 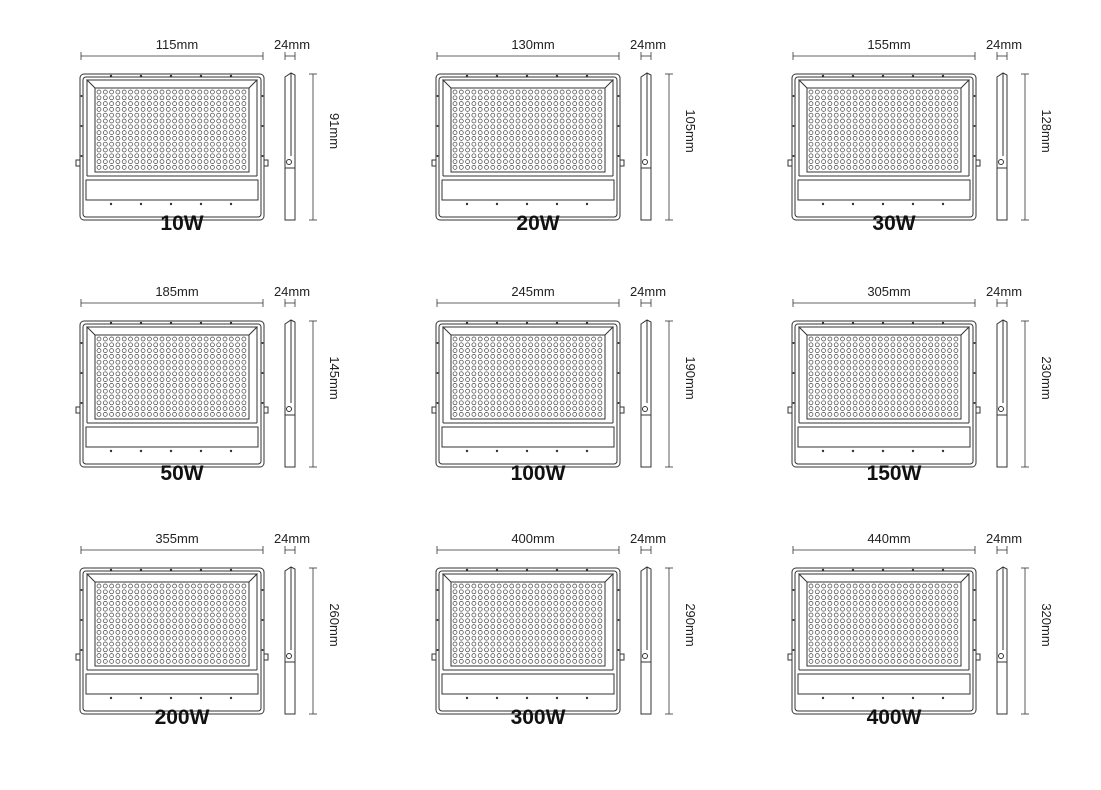 What do you see at coordinates (182, 473) in the screenshot?
I see `power-rating-label: 50W` at bounding box center [182, 473].